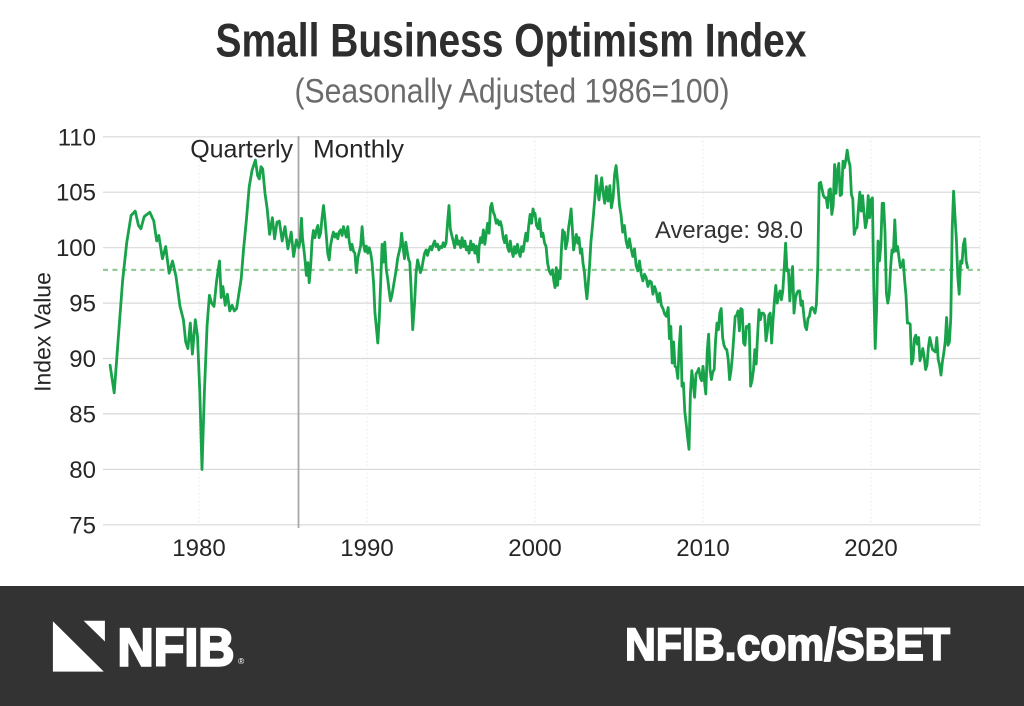  What do you see at coordinates (76, 193) in the screenshot?
I see `svg-text: 105` at bounding box center [76, 193].